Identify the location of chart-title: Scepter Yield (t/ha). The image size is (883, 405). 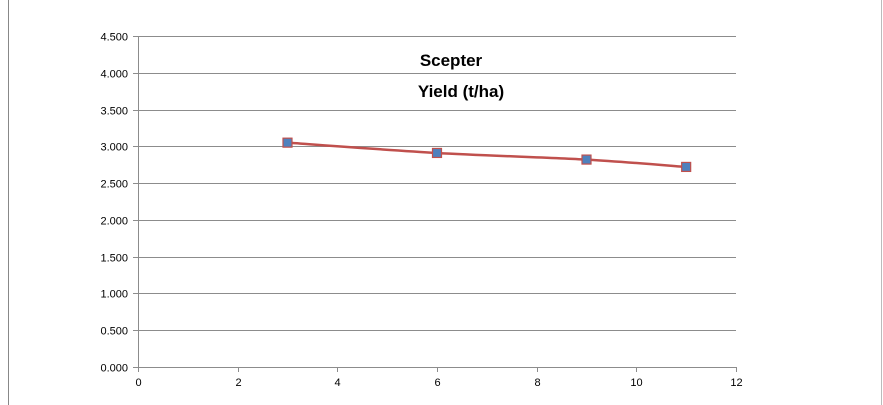
(461, 76).